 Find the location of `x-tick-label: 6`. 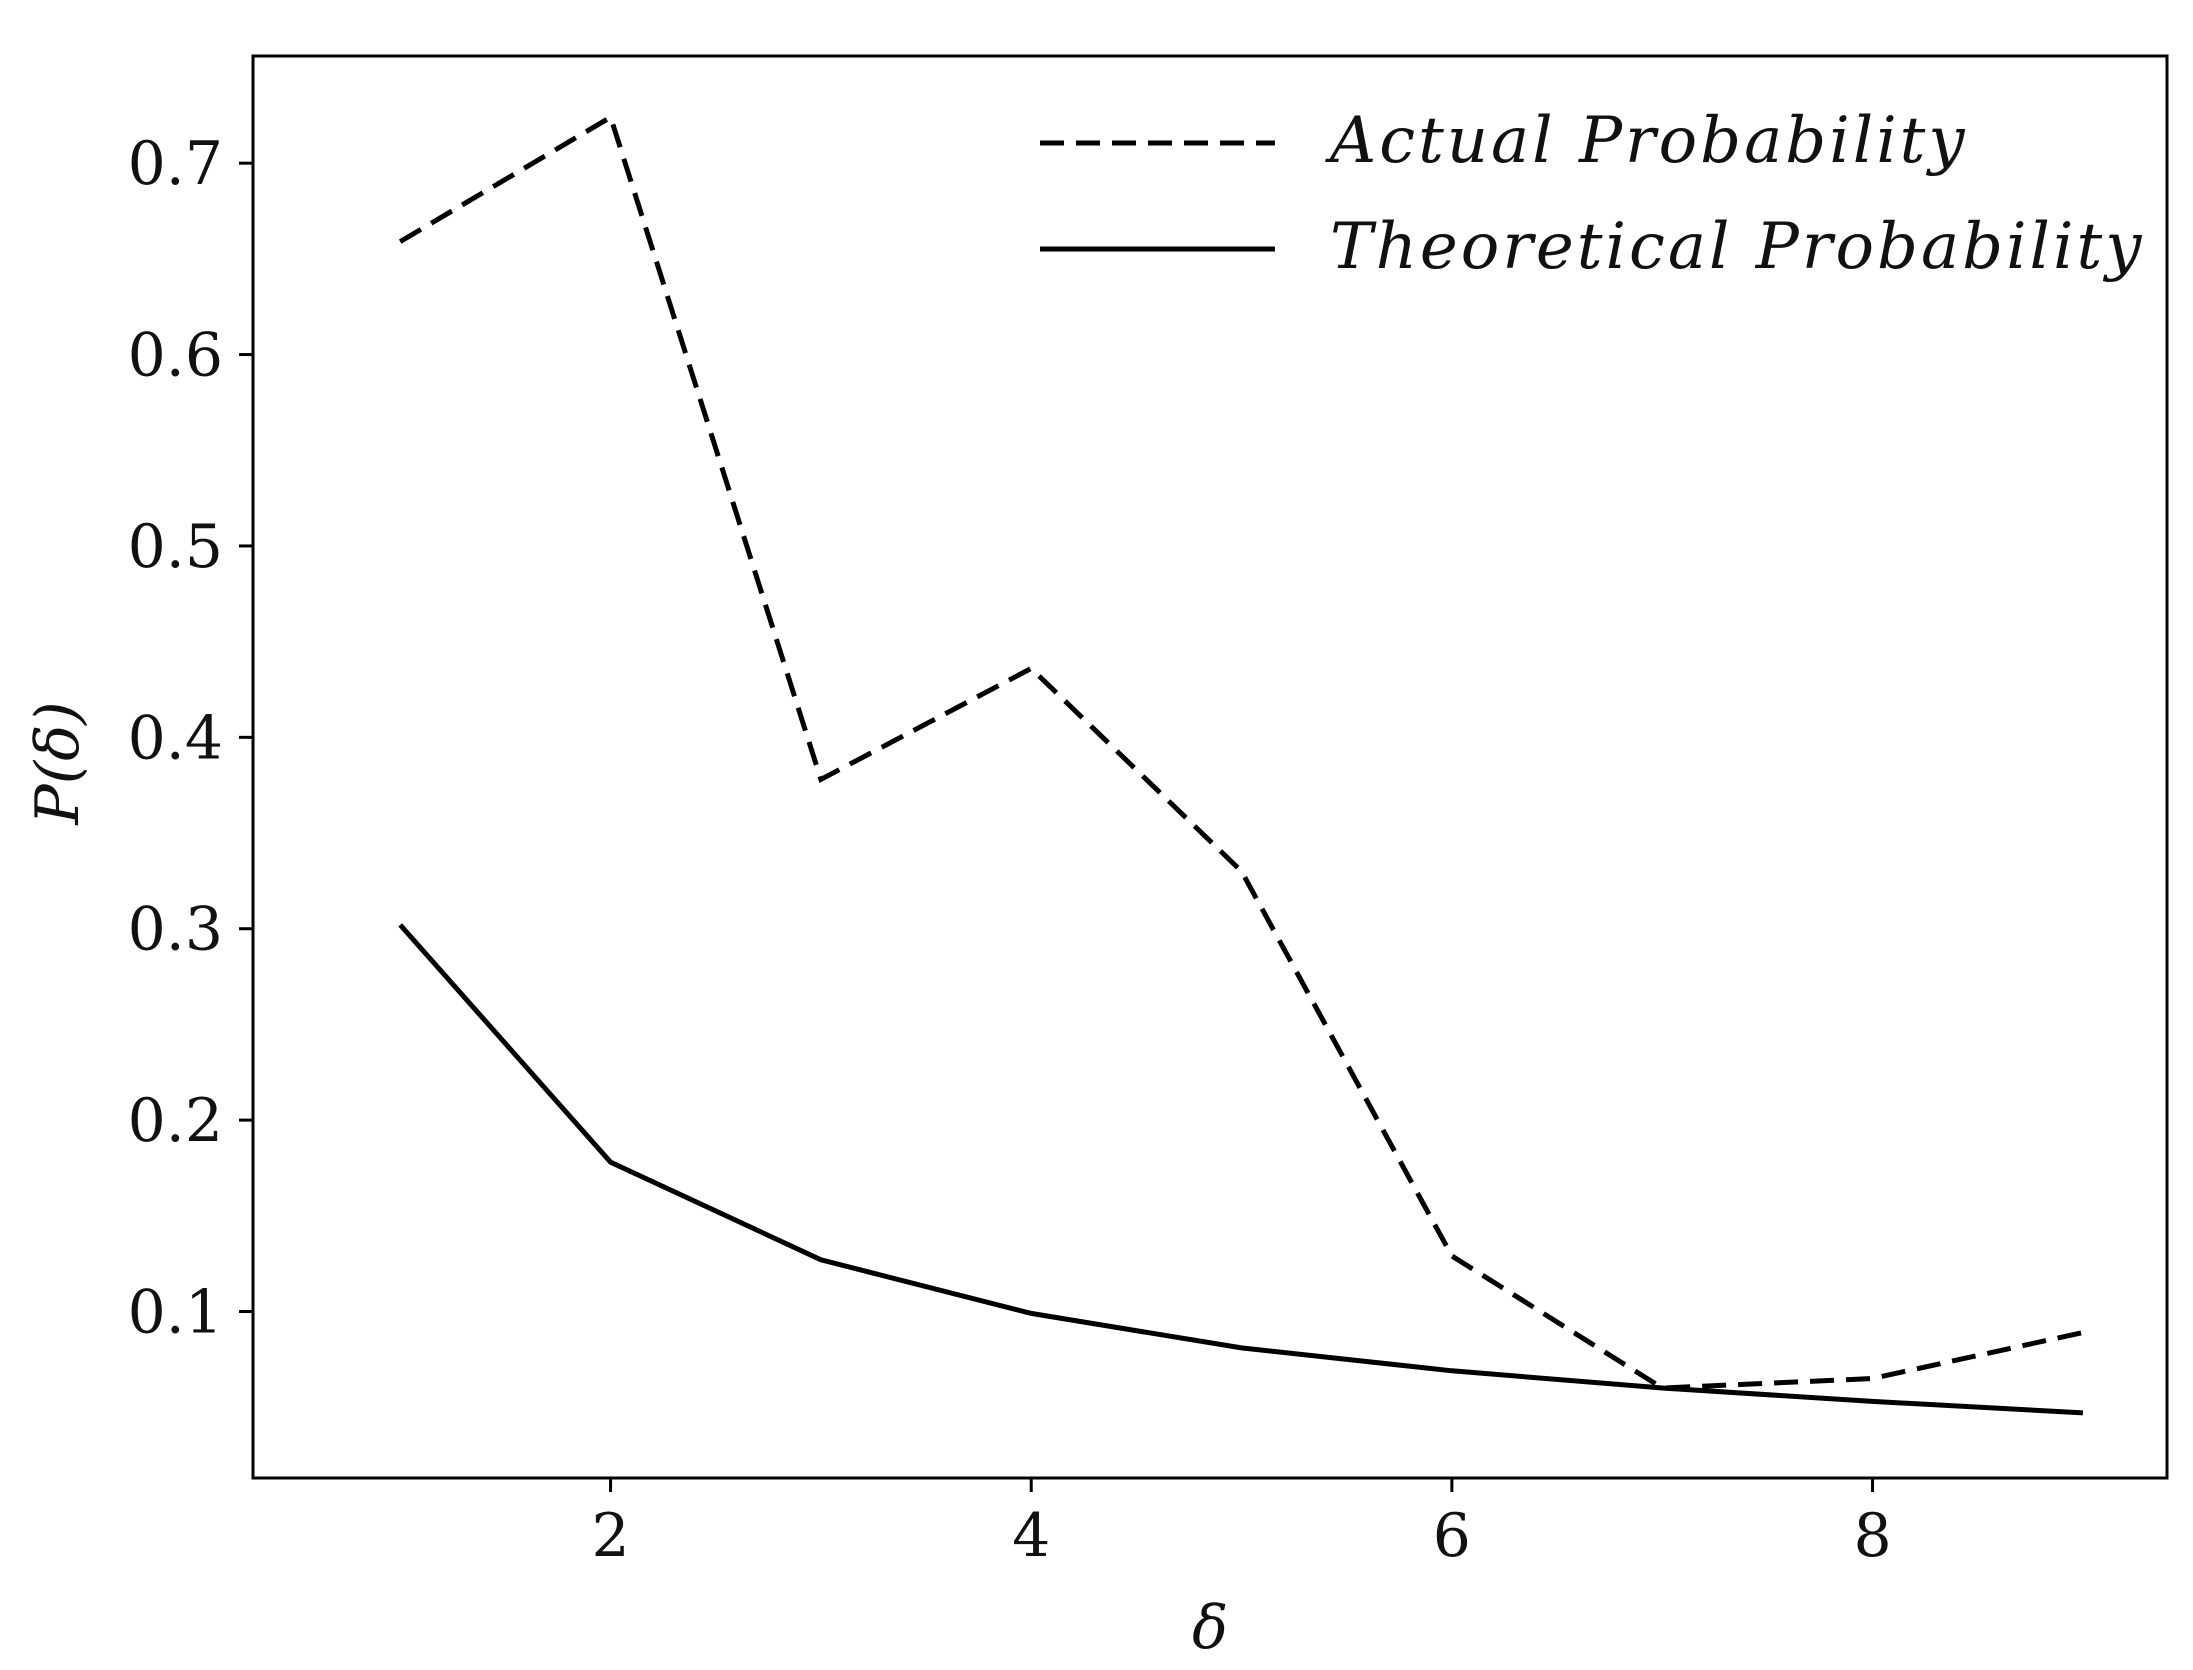

x-tick-label: 6 is located at coordinates (1452, 1536).